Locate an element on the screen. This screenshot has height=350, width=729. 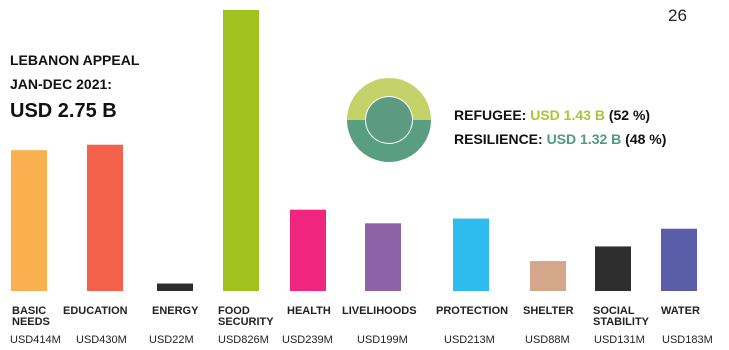
category-label: NEEDS is located at coordinates (31, 322).